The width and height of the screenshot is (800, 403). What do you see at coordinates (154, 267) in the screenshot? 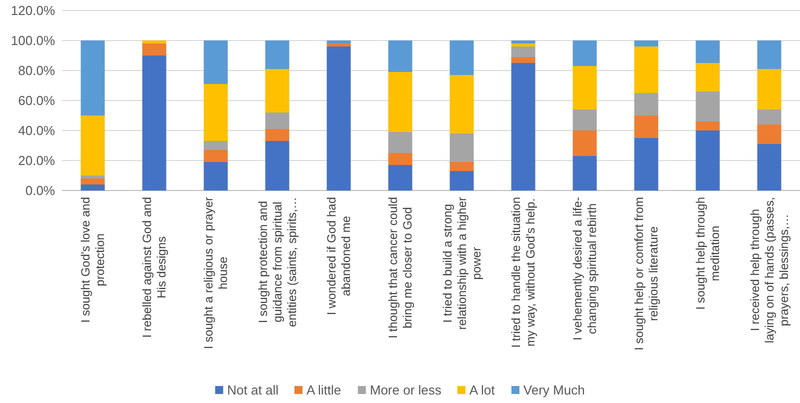
I see `x-tick-label: I rebelled against God and His designs` at bounding box center [154, 267].